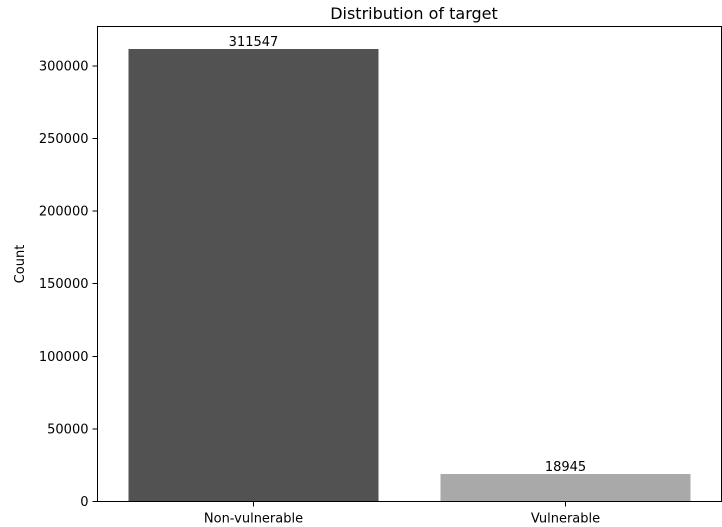 This screenshot has width=722, height=527. I want to click on y-tick-label: 100000, so click(64, 357).